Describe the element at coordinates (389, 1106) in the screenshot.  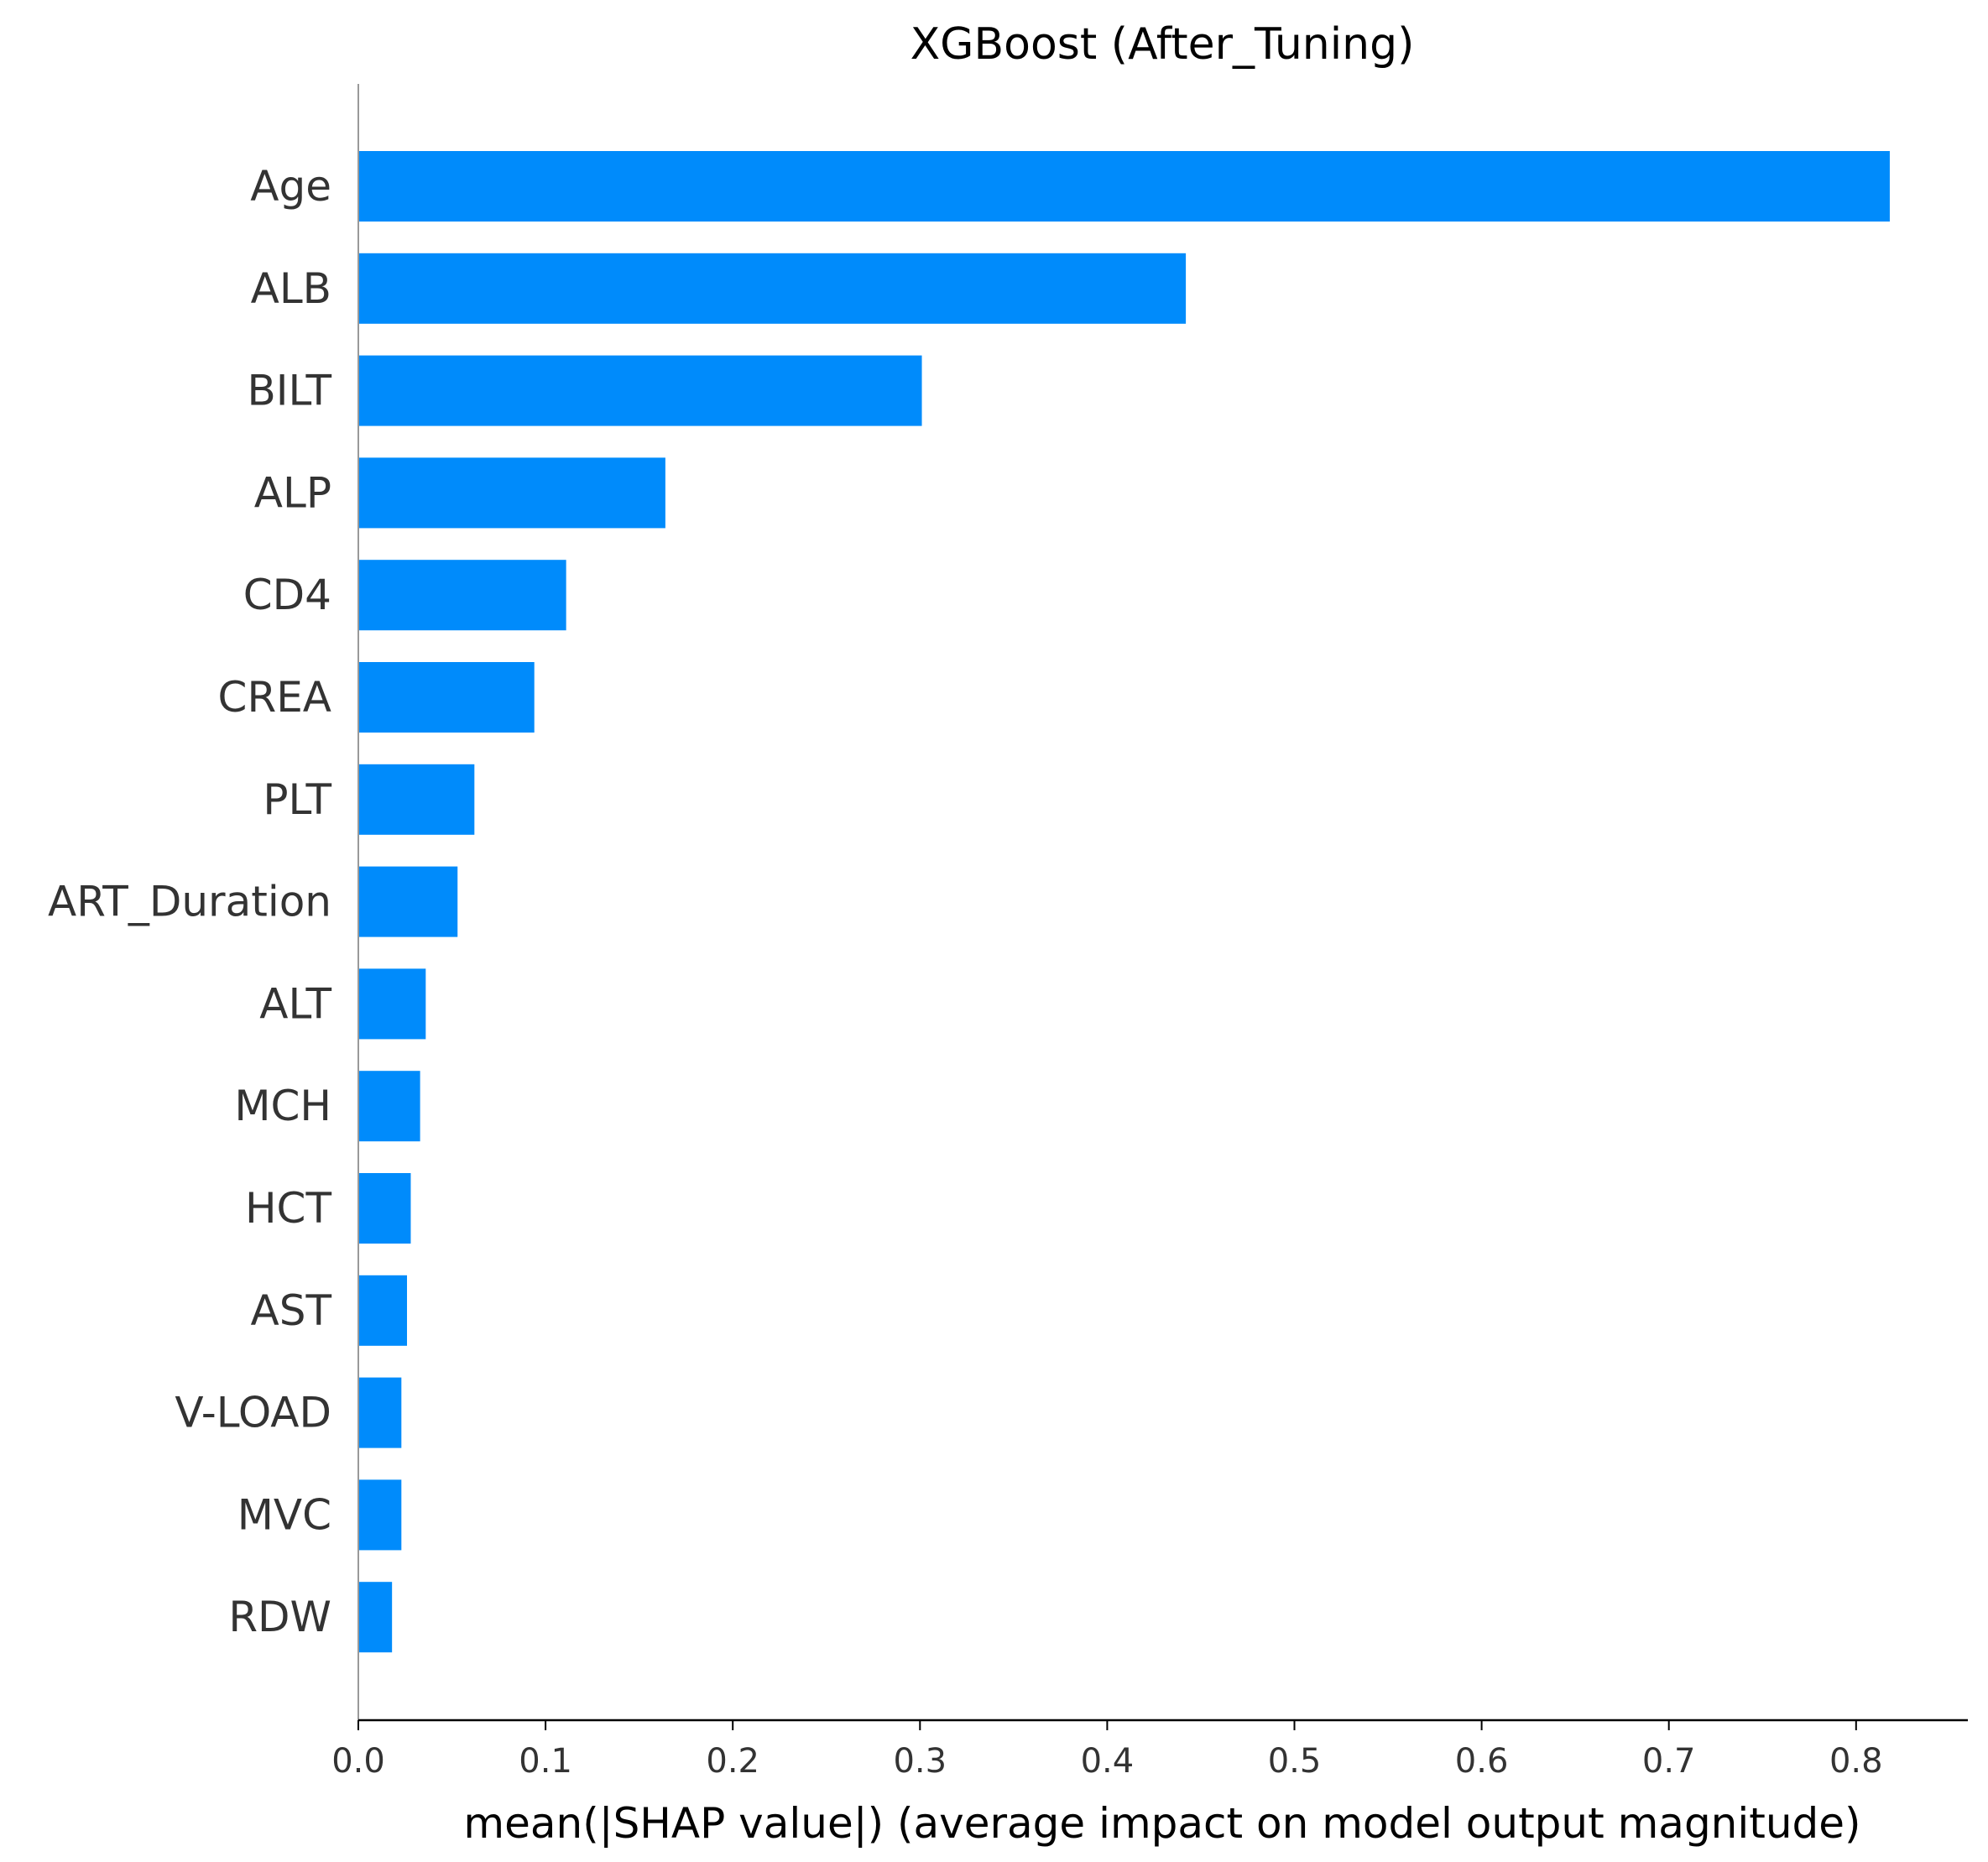
I see `bar-mch` at that location.